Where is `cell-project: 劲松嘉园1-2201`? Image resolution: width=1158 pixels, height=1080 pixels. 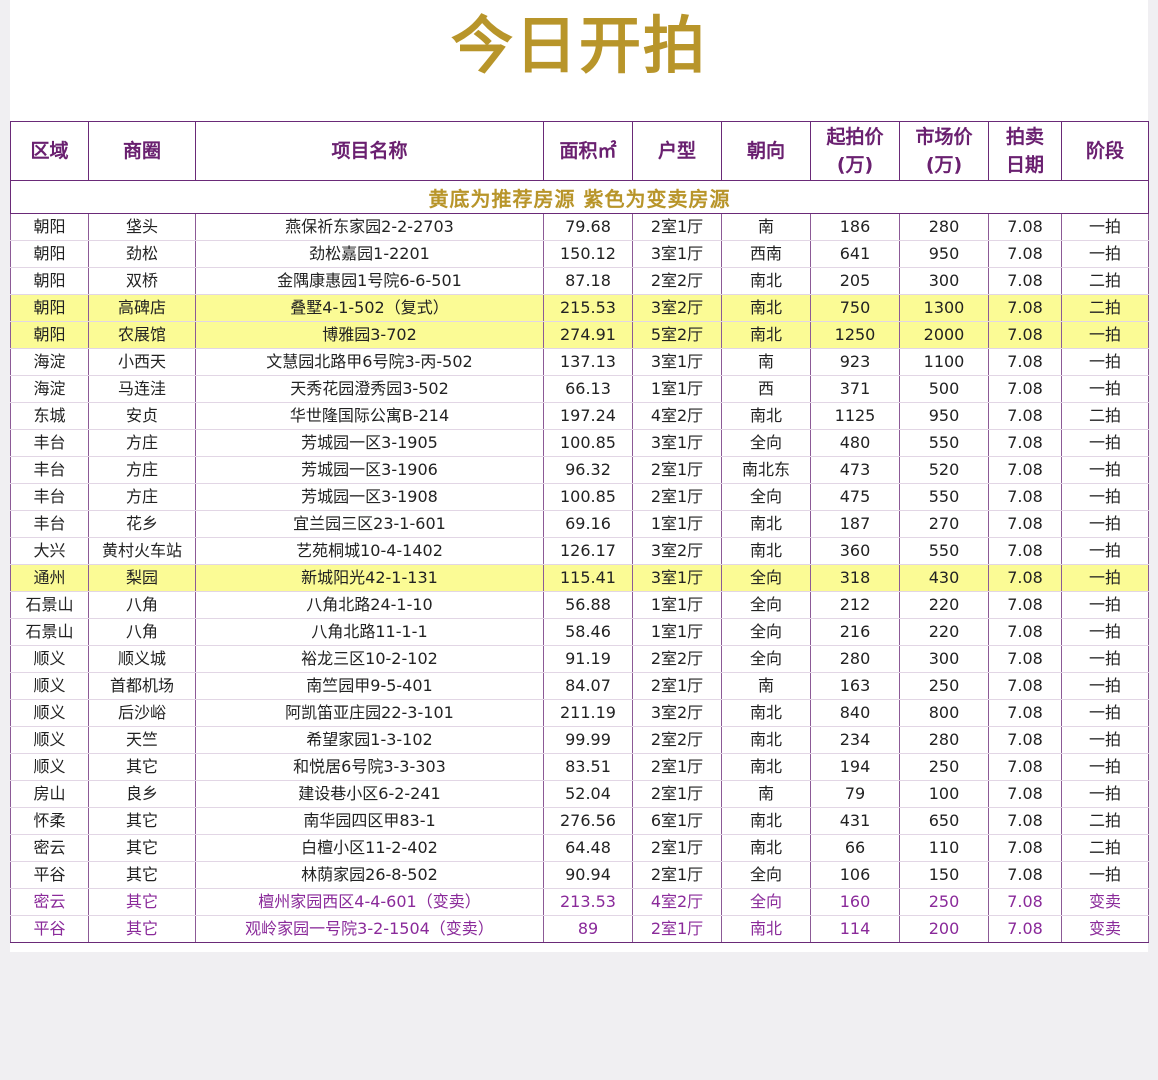 cell-project: 劲松嘉园1-2201 is located at coordinates (369, 254).